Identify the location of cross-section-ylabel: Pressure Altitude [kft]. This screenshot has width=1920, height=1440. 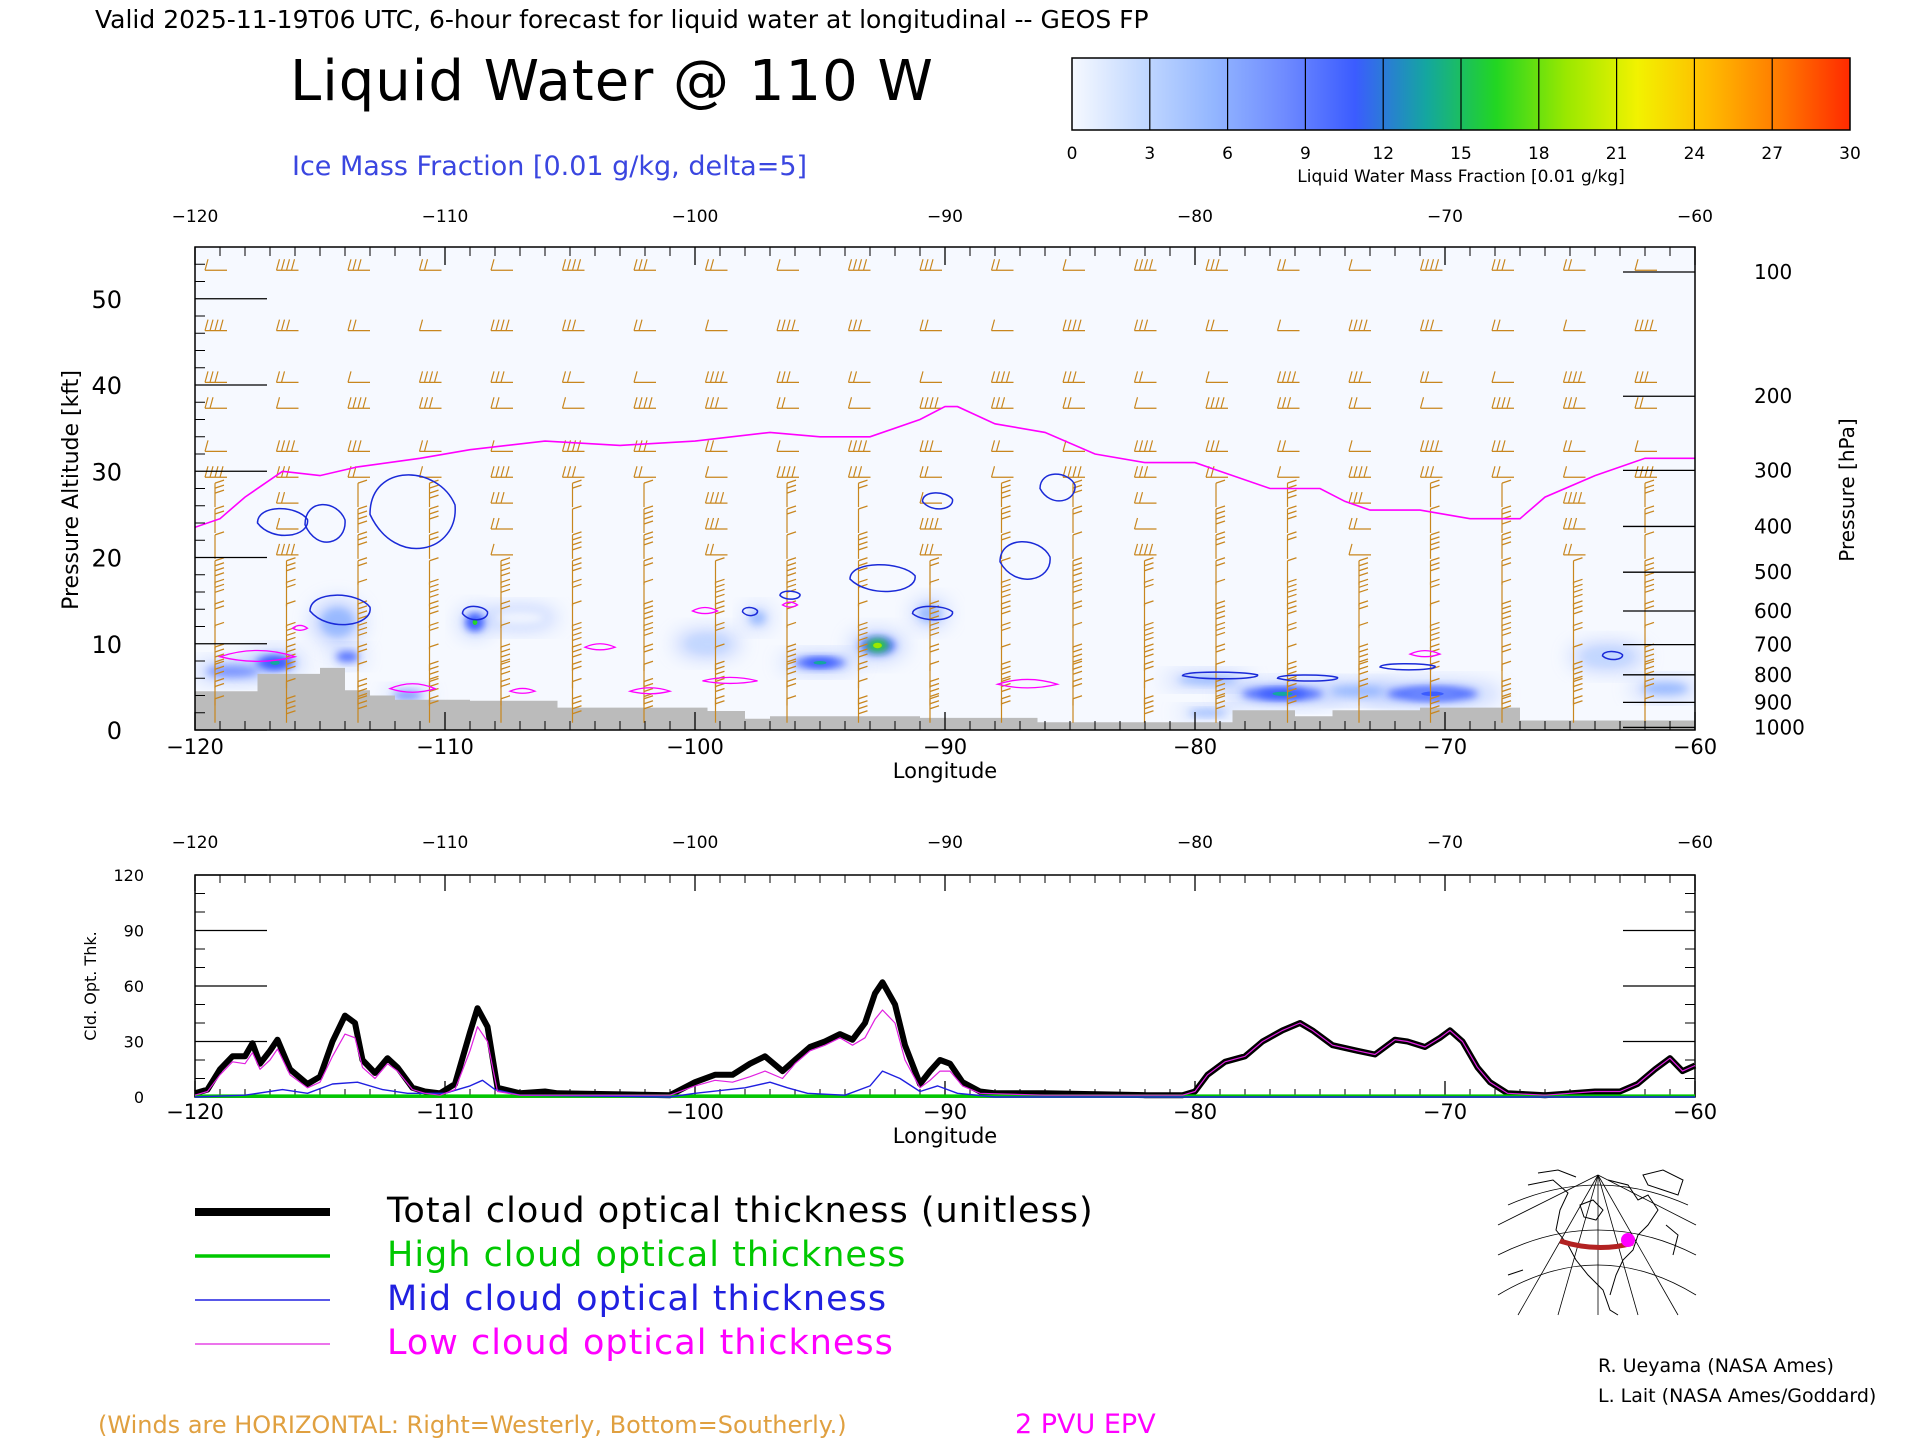
(71, 490).